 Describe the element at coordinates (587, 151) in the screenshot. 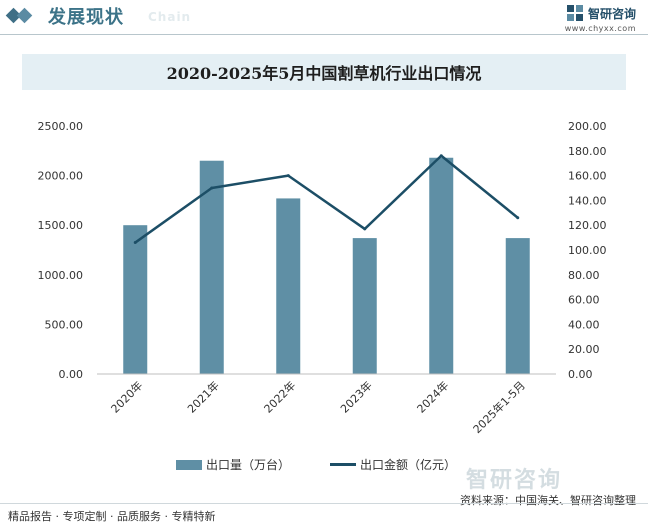

I see `y-right-tick-label: 180.00` at that location.